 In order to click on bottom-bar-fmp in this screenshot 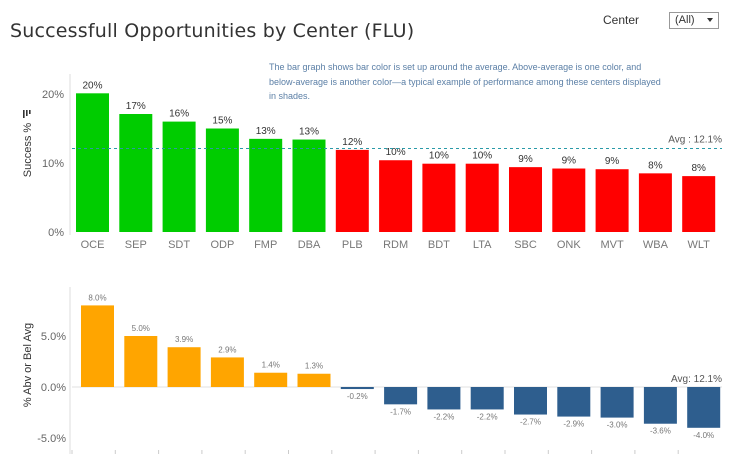, I will do `click(271, 379)`.